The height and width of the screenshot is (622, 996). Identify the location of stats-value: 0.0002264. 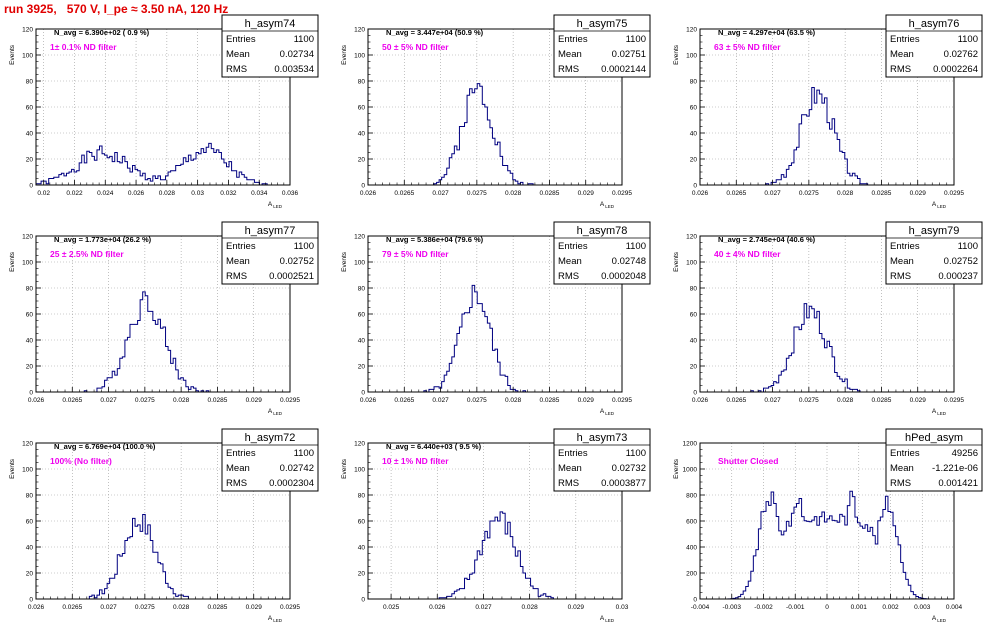
(955, 69).